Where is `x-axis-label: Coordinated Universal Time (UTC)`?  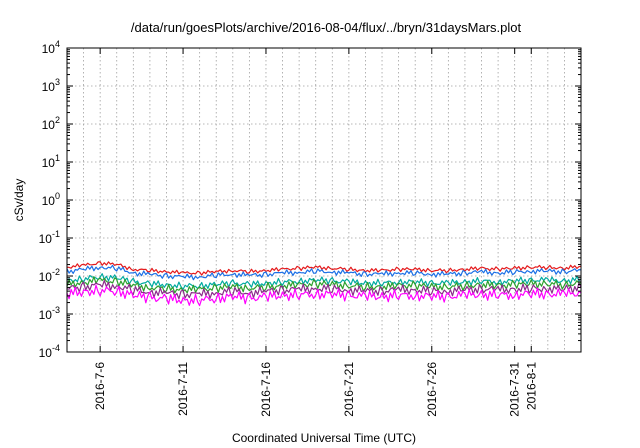 x-axis-label: Coordinated Universal Time (UTC) is located at coordinates (324, 438).